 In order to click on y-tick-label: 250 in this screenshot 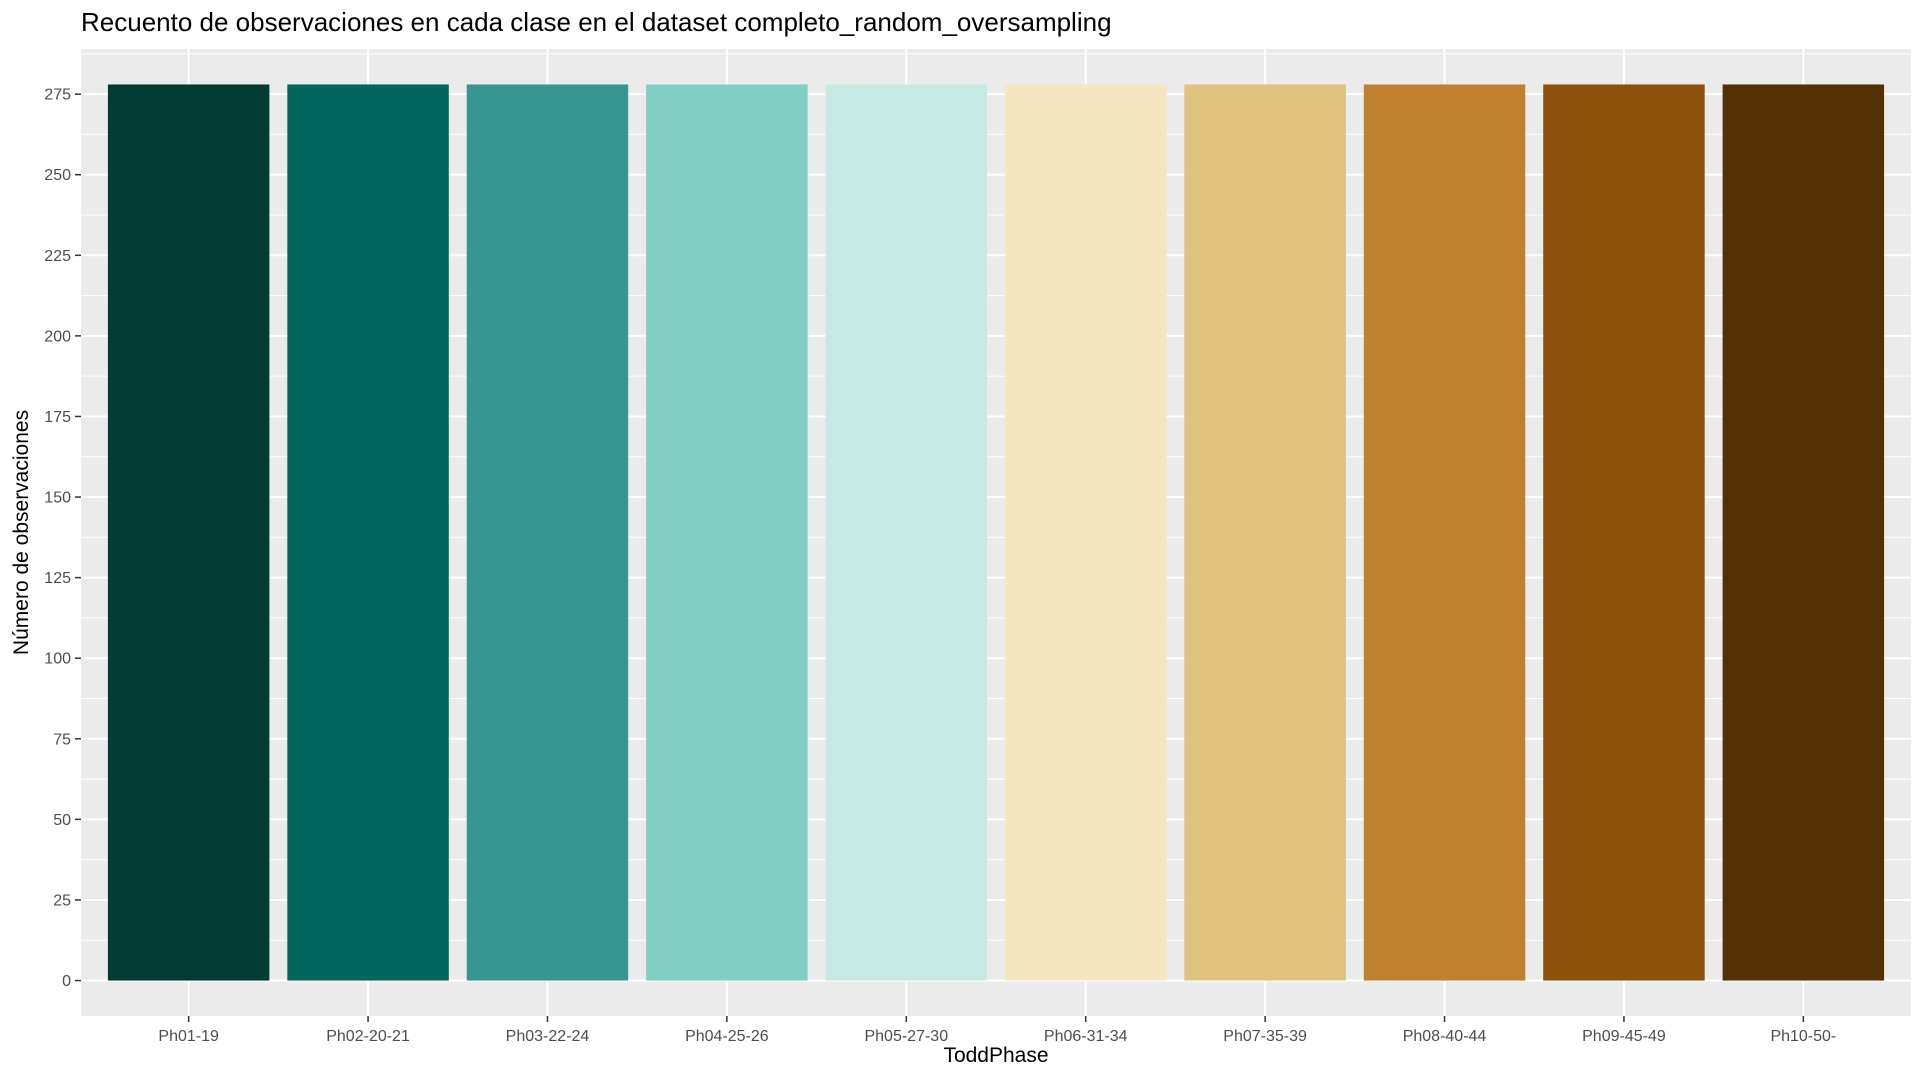, I will do `click(57, 175)`.